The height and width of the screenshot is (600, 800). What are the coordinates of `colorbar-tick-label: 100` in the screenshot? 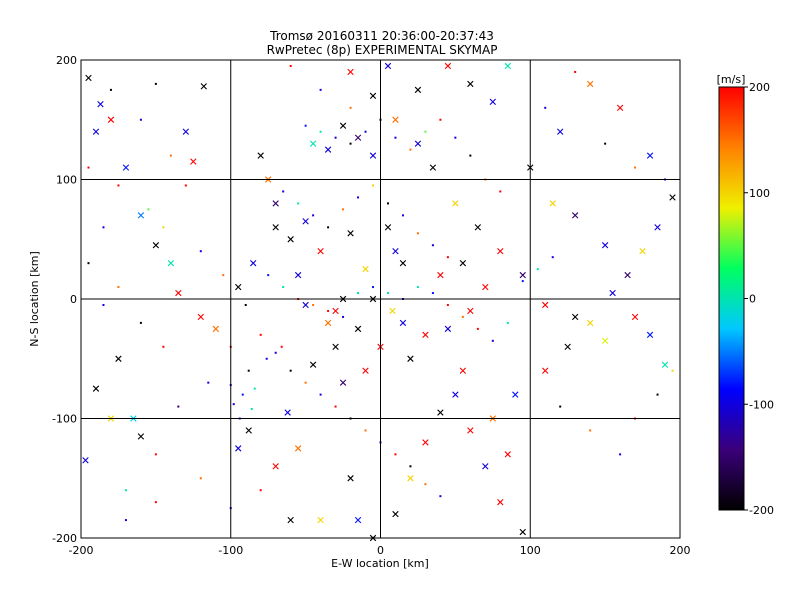 It's located at (759, 193).